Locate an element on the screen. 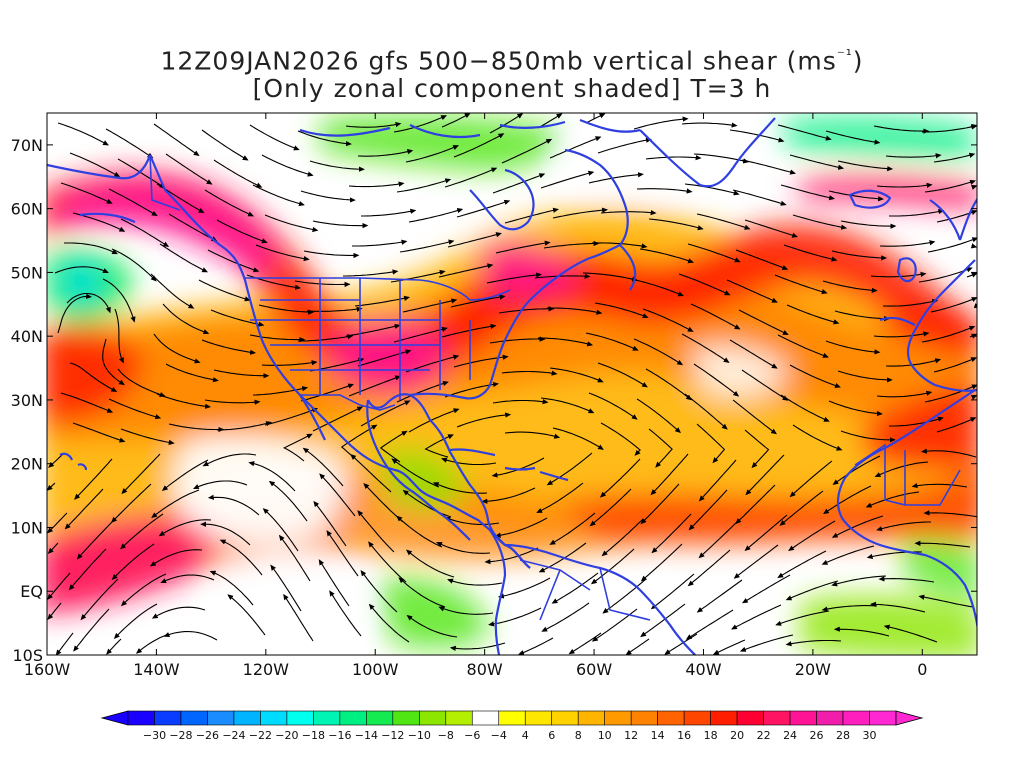 The image size is (1024, 768). colorbar-label: −12 is located at coordinates (392, 735).